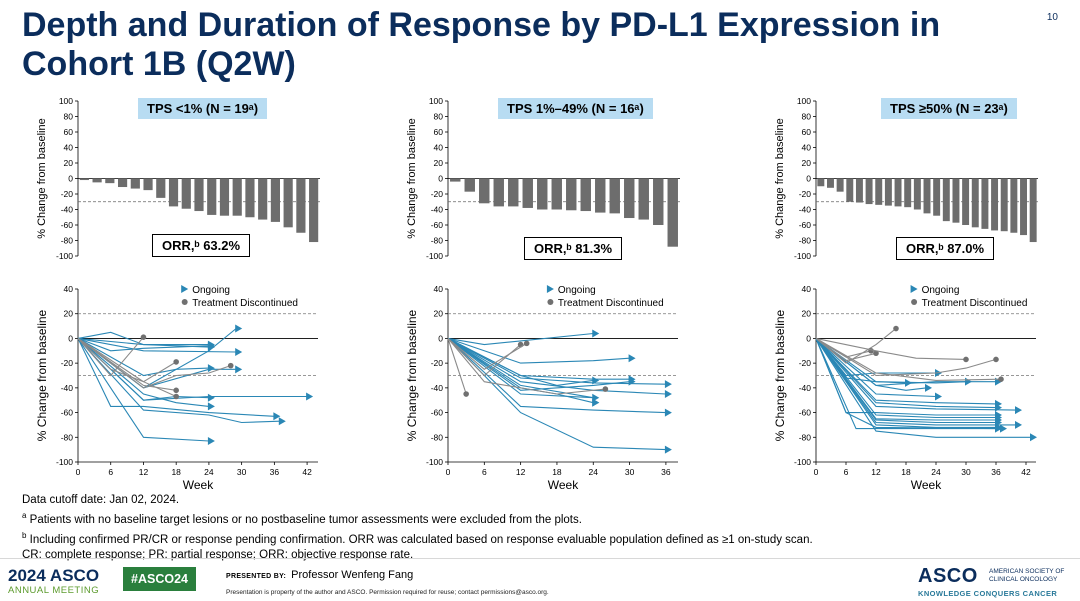 Image resolution: width=1080 pixels, height=601 pixels. Describe the element at coordinates (78, 472) in the screenshot. I see `x-tick-label: 0` at that location.